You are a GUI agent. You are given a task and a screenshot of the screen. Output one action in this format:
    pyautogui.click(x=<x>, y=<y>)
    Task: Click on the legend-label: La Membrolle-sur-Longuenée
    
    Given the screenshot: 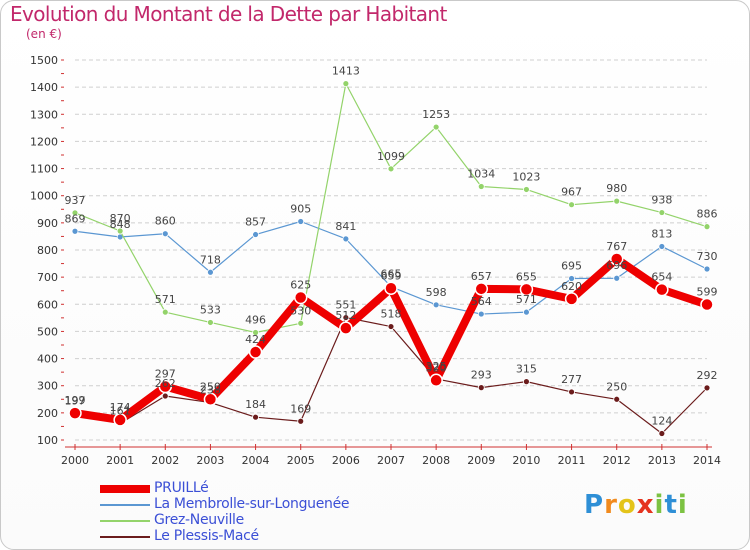 What is the action you would take?
    pyautogui.click(x=252, y=504)
    